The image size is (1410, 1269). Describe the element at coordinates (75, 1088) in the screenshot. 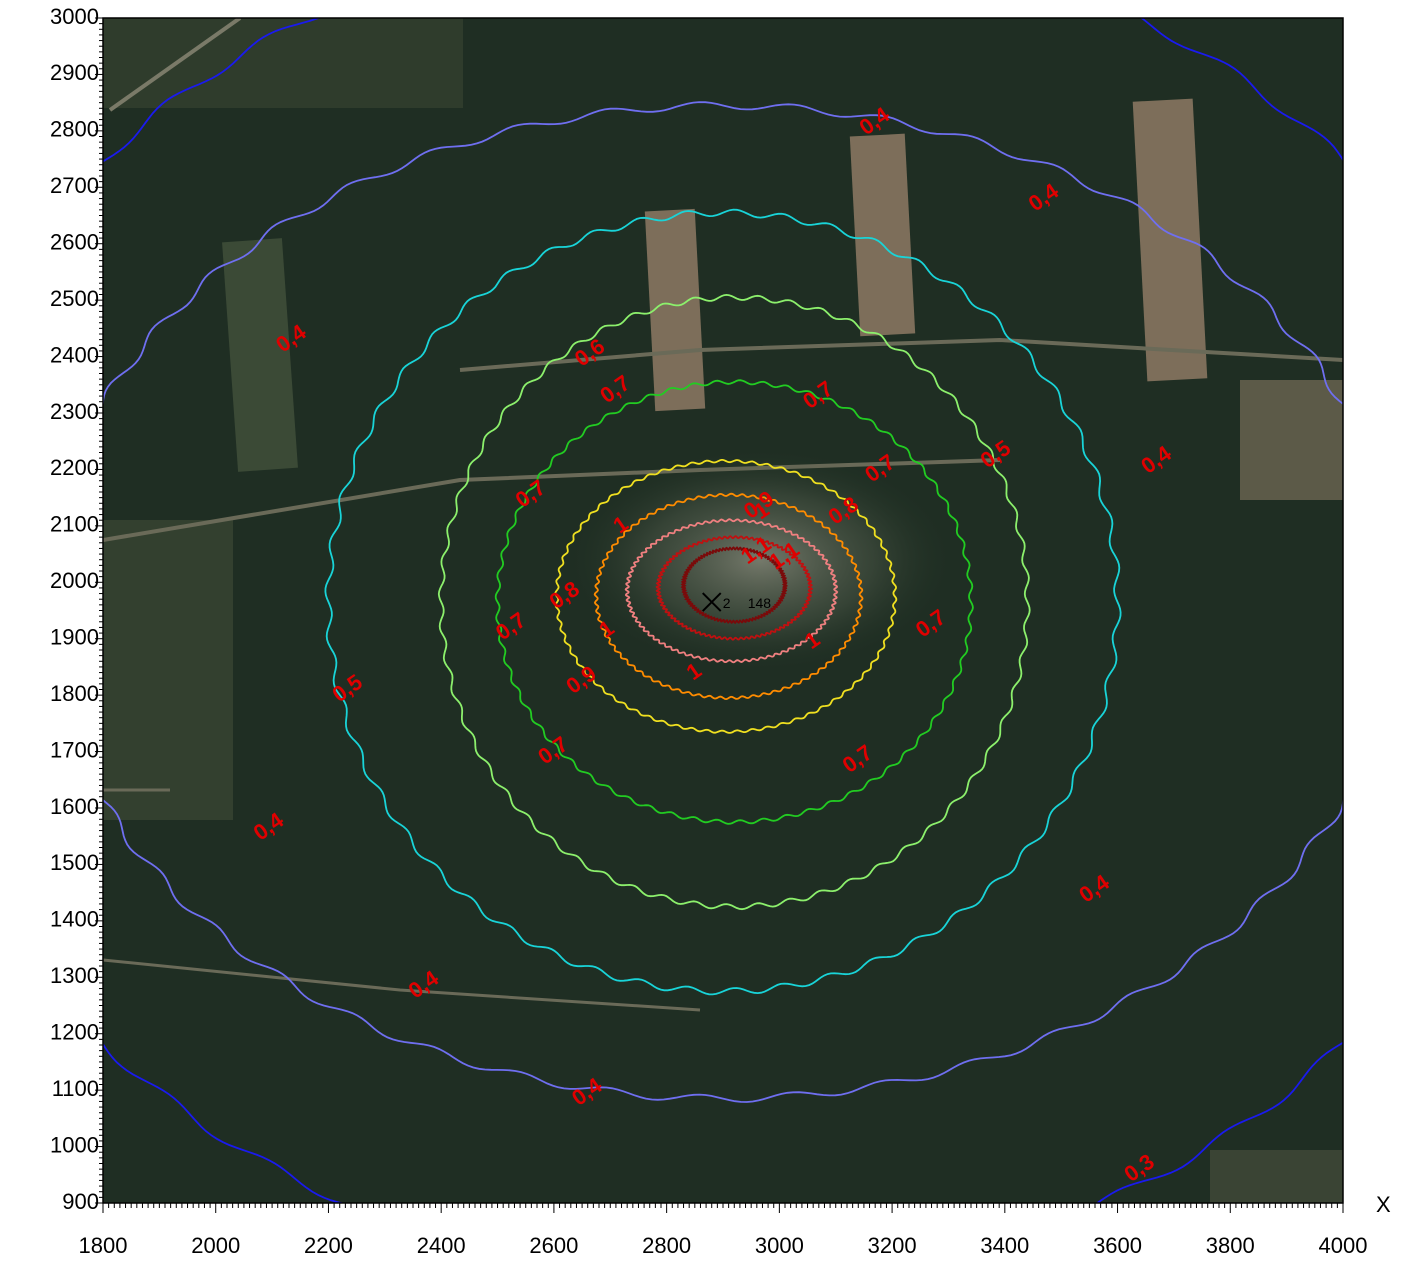

I see `y-tick-label: 1100` at that location.